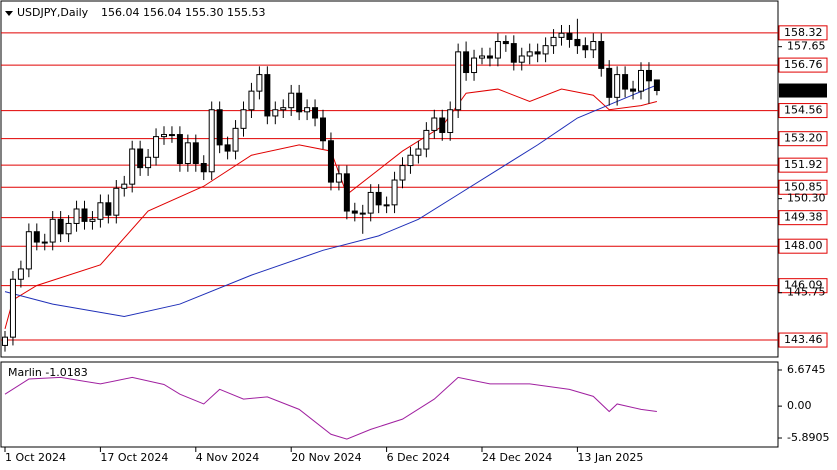 This screenshot has height=470, width=837. What do you see at coordinates (806, 198) in the screenshot?
I see `y-tick-label: 150.30` at bounding box center [806, 198].